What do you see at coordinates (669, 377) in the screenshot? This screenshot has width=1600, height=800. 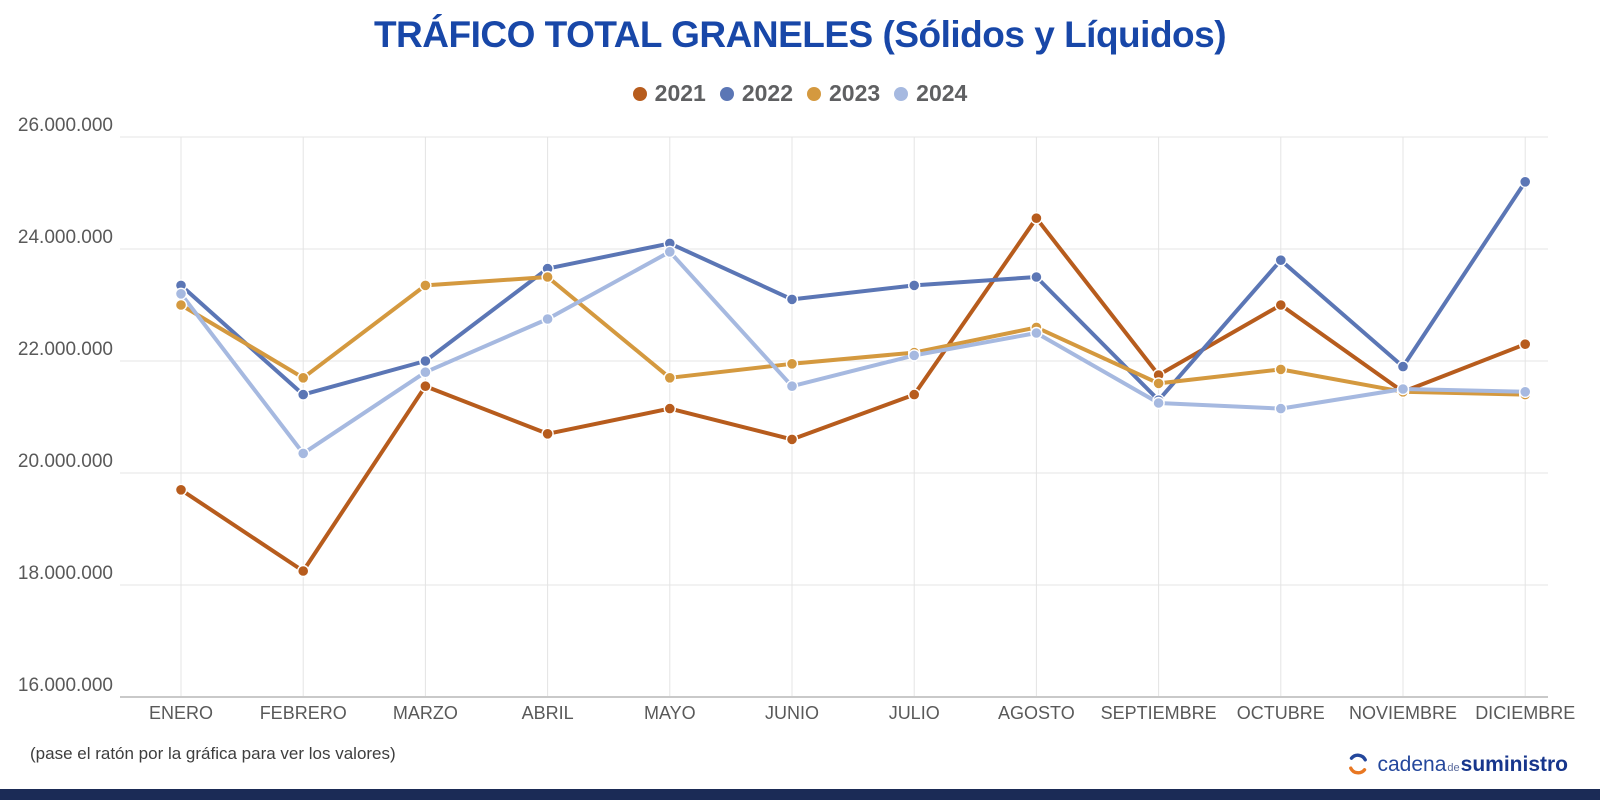 I see `data-point-2023-MAYO` at bounding box center [669, 377].